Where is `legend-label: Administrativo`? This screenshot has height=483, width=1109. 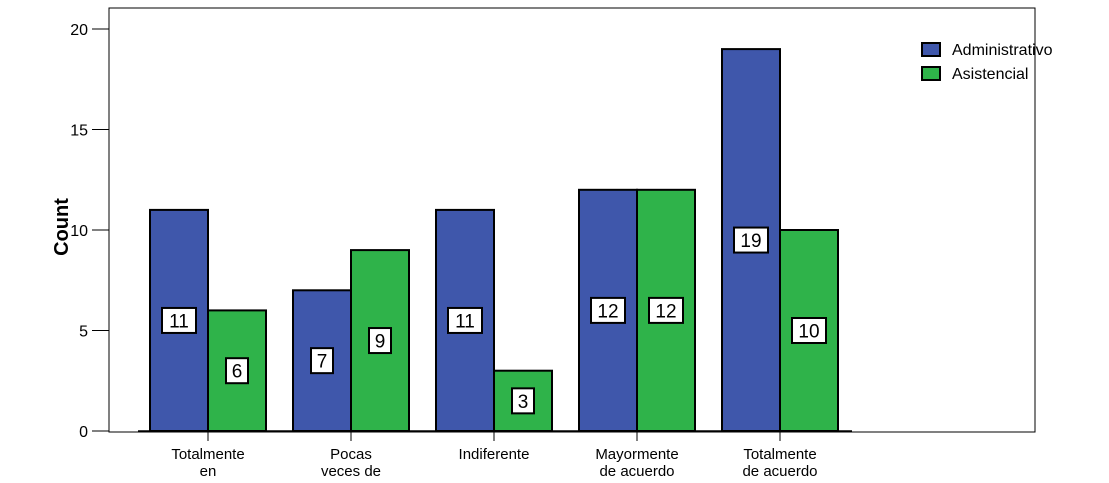
legend-label: Administrativo is located at coordinates (1002, 50).